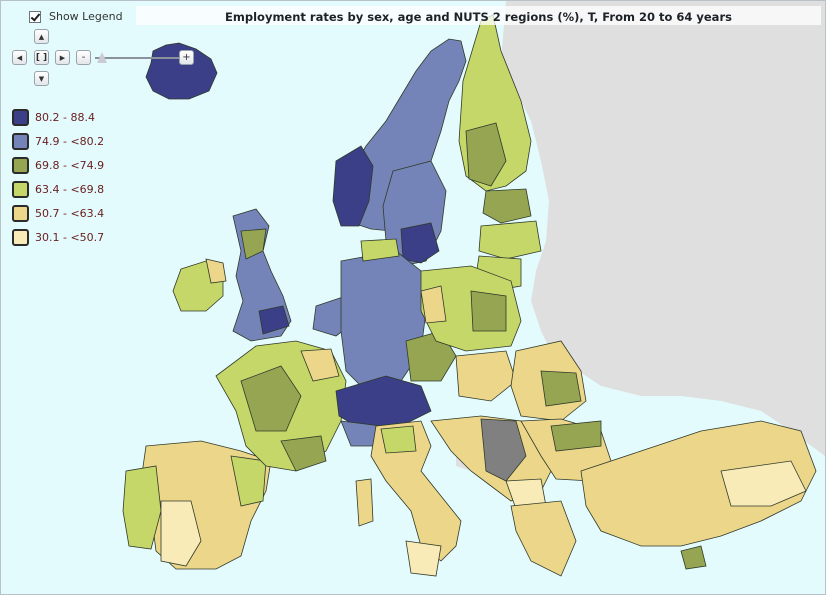 Image resolution: width=826 pixels, height=595 pixels. I want to click on legend-item: 80.2 - 88.4, so click(58, 117).